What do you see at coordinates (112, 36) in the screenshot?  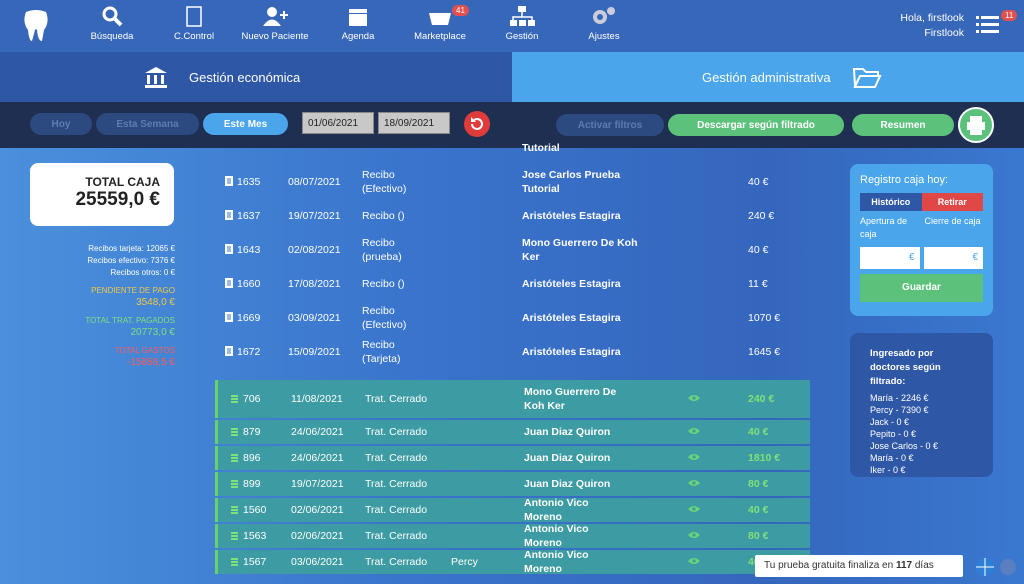 I see `nav-label: Búsqueda` at bounding box center [112, 36].